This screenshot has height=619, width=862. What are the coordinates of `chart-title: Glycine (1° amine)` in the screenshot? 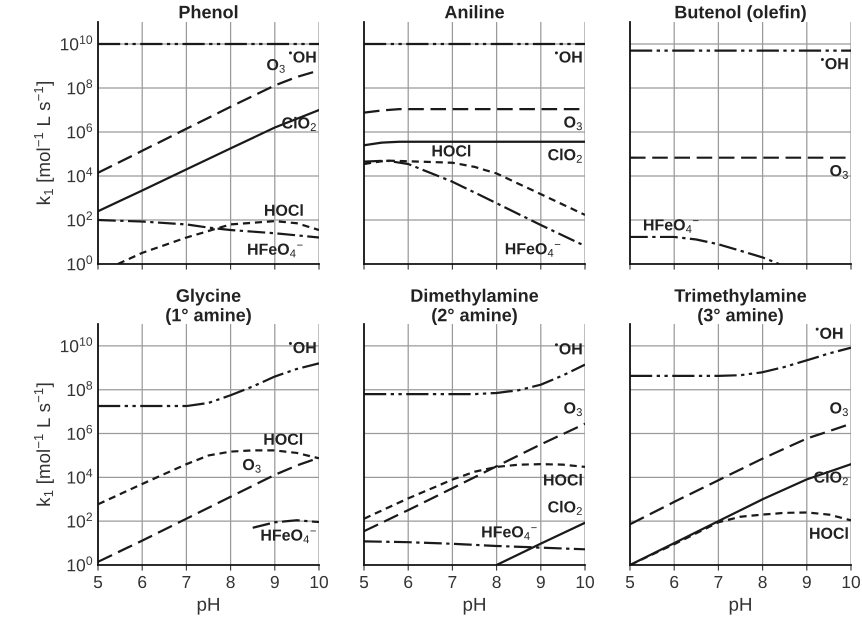 It's located at (208, 306).